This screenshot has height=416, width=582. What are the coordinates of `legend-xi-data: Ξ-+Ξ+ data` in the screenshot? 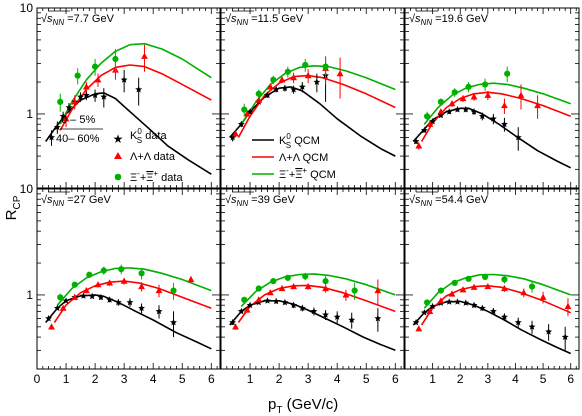 It's located at (156, 176).